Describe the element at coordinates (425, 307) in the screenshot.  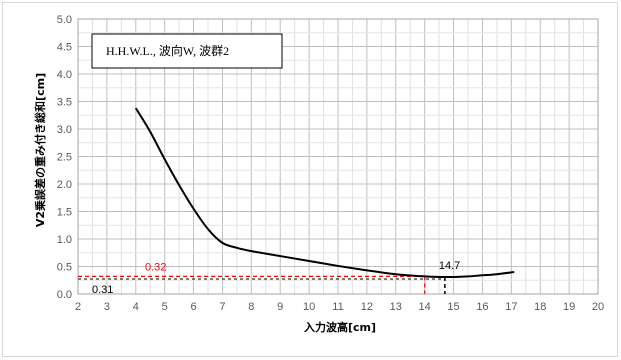
I see `x-tick-label: 14` at that location.